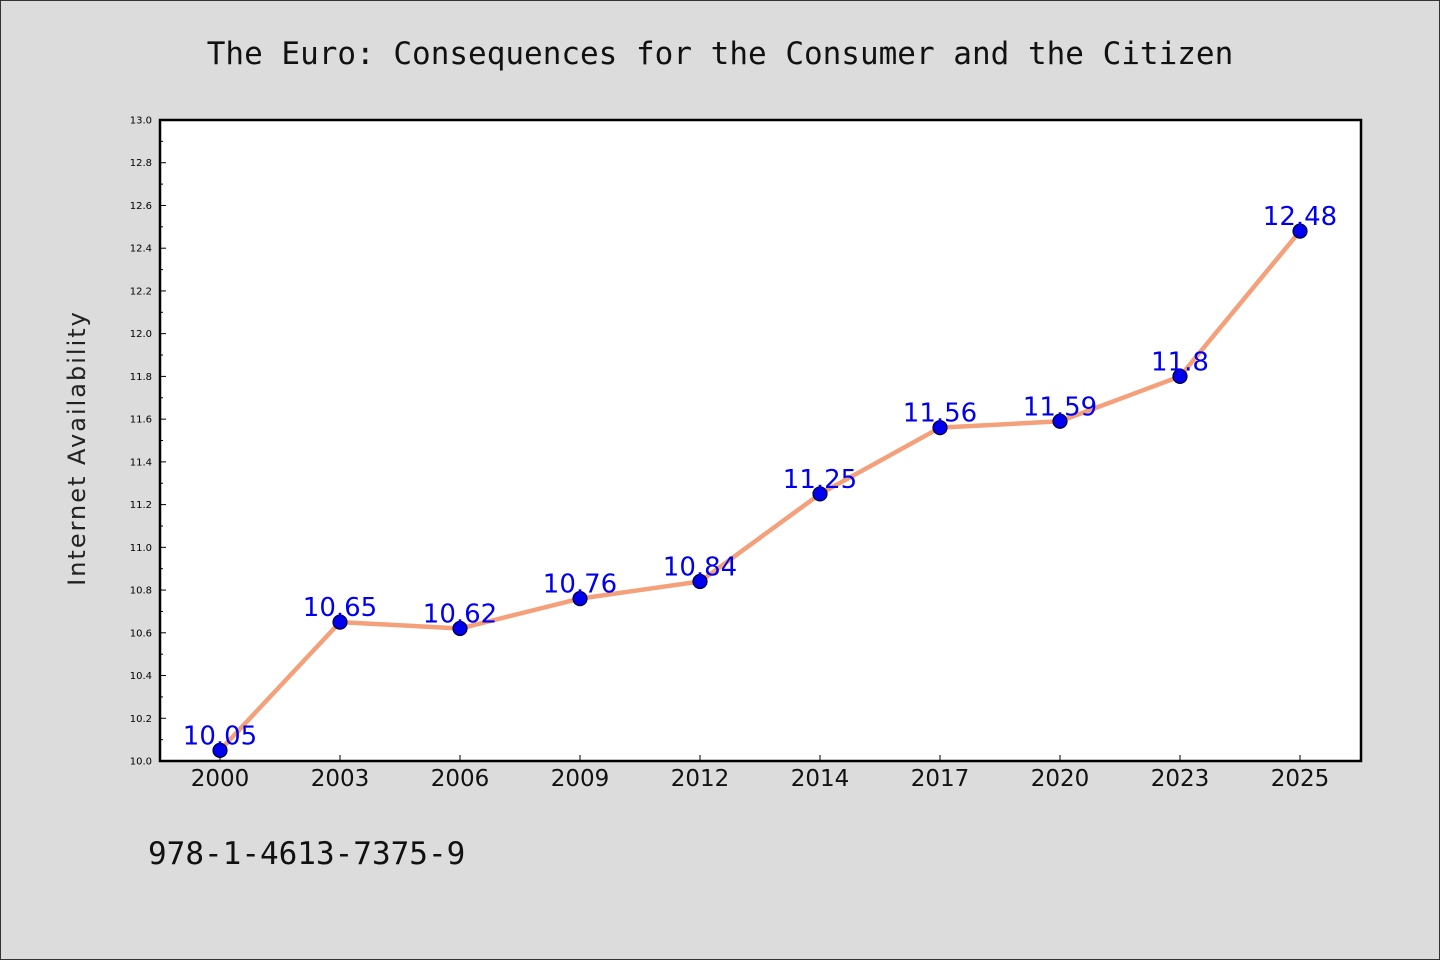 Image resolution: width=1440 pixels, height=960 pixels. Describe the element at coordinates (760, 773) in the screenshot. I see `x-axis: 2000 2003 2006 2009 2012 2014 2017 2020 2023 2025` at that location.